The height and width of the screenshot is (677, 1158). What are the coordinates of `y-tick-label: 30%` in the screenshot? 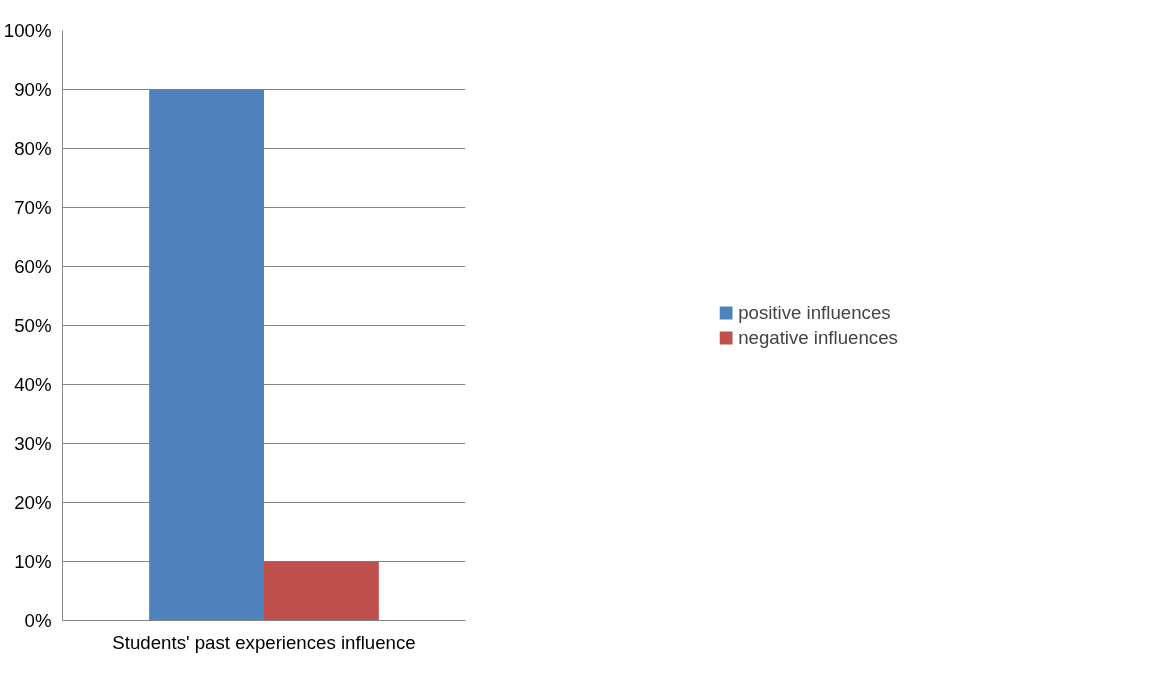 It's located at (33, 443).